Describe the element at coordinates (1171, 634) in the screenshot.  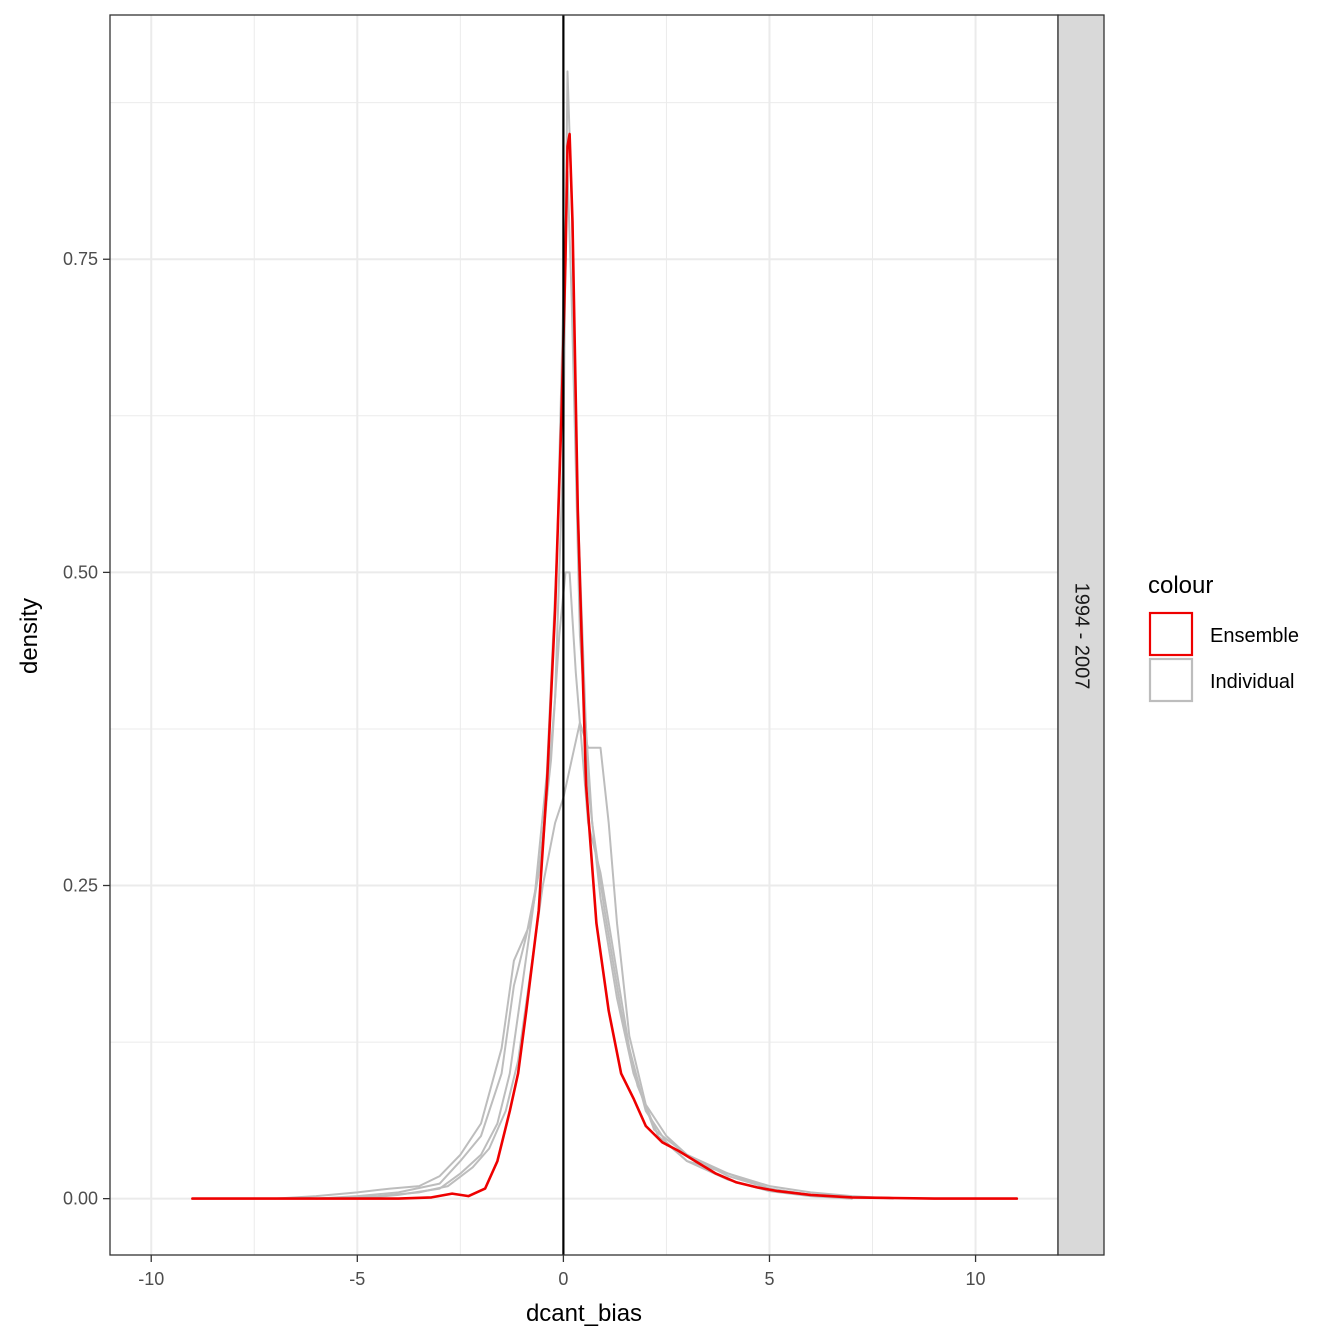
I see `legend-key-ensemble` at that location.